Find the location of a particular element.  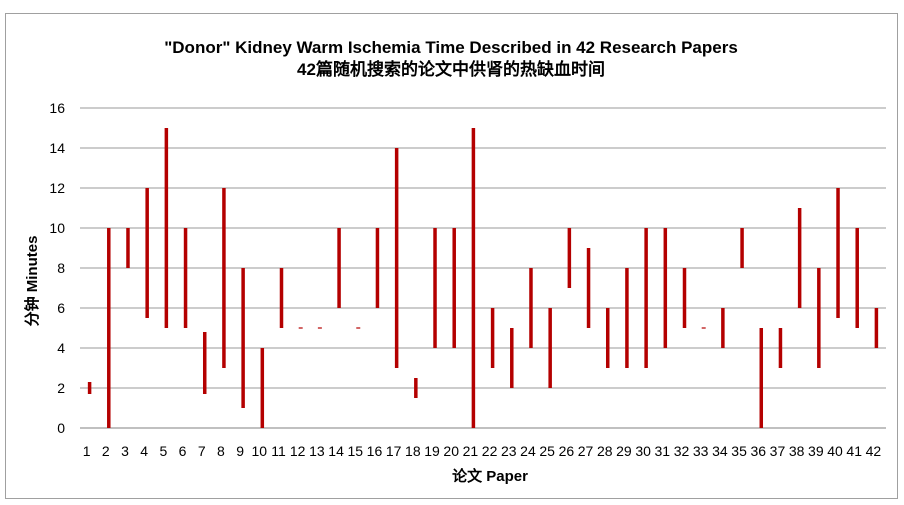

x-tick-label: 34 is located at coordinates (720, 451).